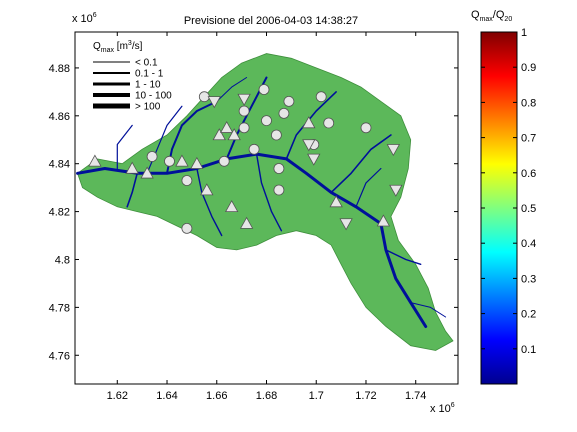  I want to click on x-tick-label: 1.66, so click(216, 396).